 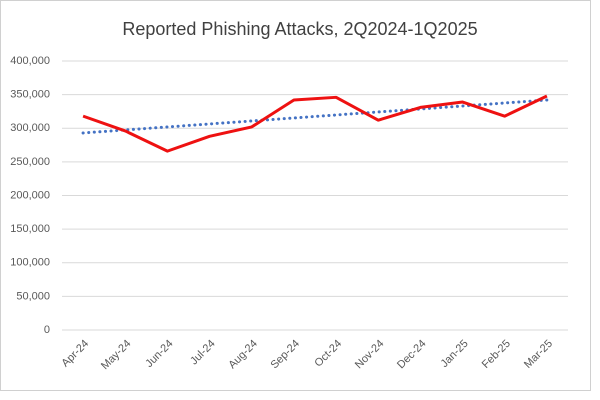 I want to click on y-tick-label: 100,000, so click(x=30, y=263).